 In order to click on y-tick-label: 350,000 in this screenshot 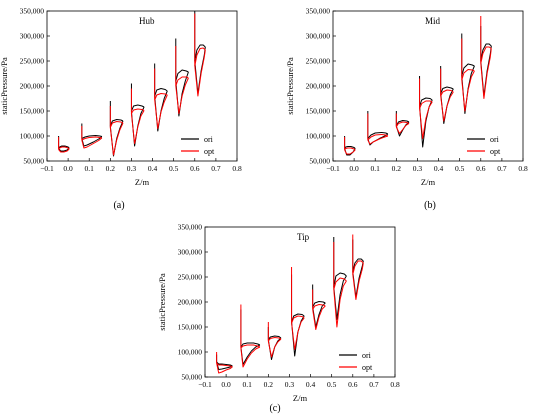, I will do `click(190, 227)`.